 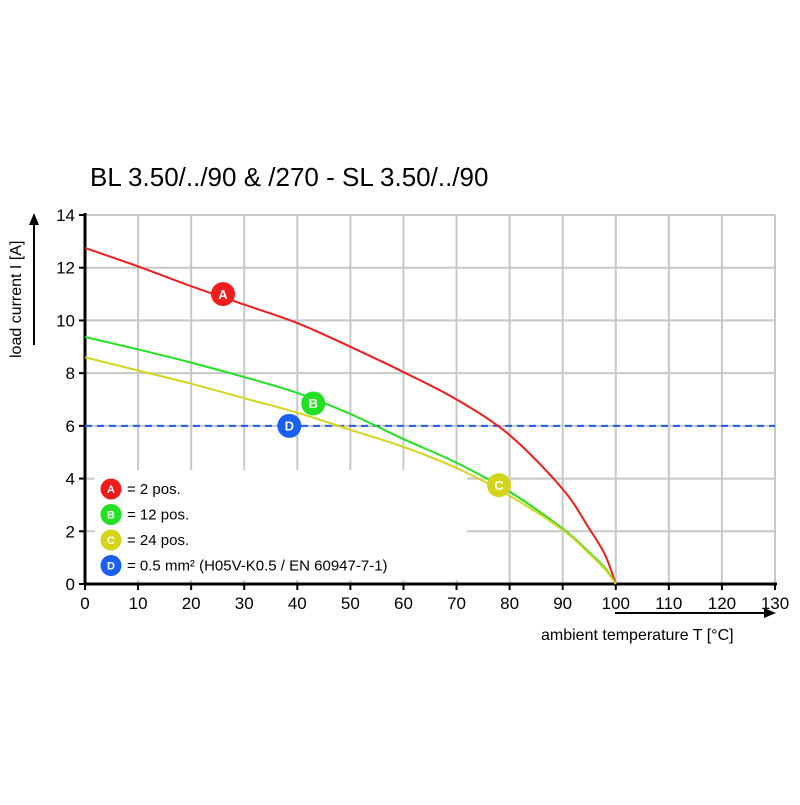 I want to click on marker-d-circle, so click(x=289, y=425).